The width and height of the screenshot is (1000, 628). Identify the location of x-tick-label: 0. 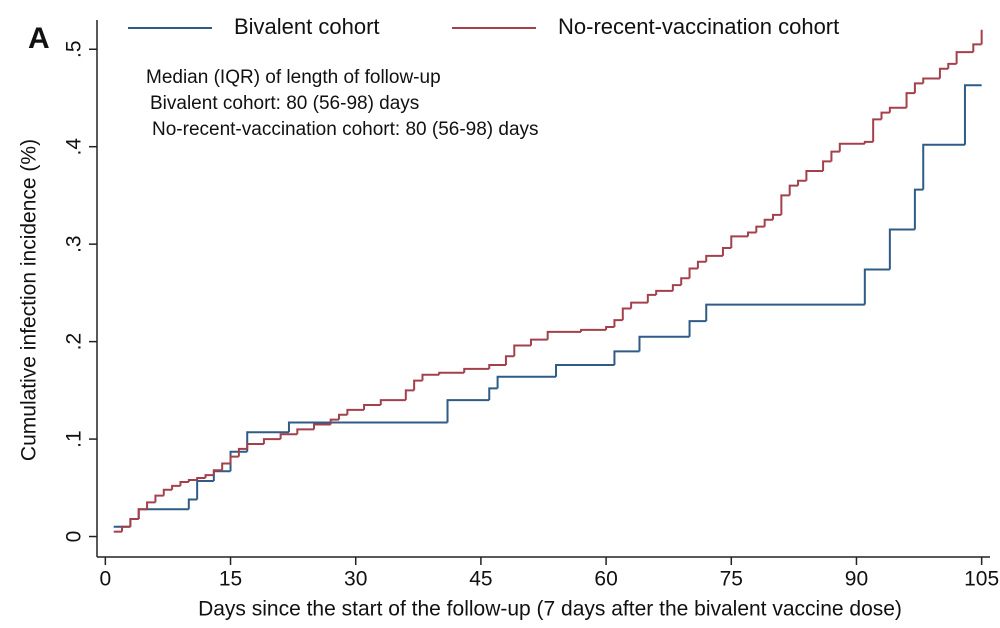
(106, 579).